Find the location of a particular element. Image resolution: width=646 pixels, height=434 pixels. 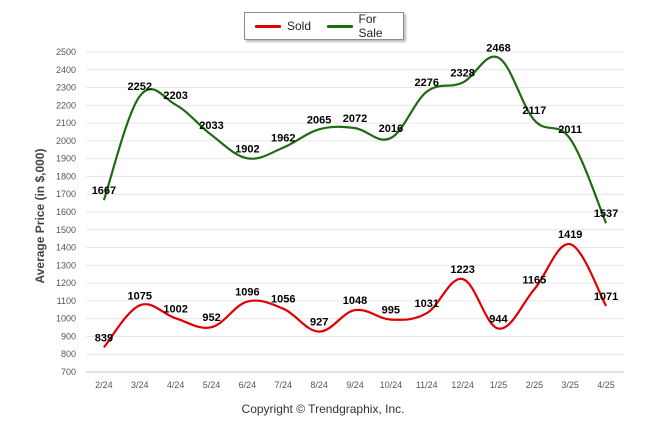

data-label-for-sale: 2065 is located at coordinates (319, 120).